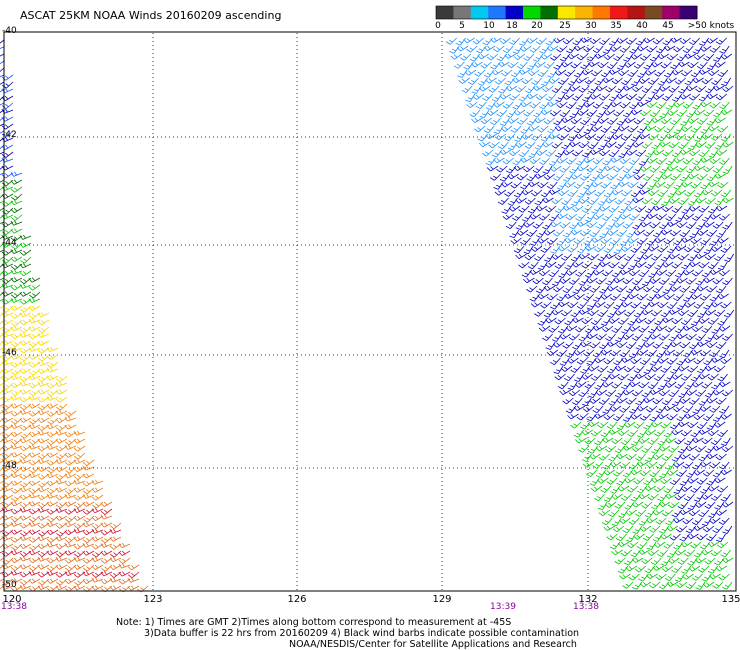  Describe the element at coordinates (711, 26) in the screenshot. I see `scale-label: >50 knots` at that location.